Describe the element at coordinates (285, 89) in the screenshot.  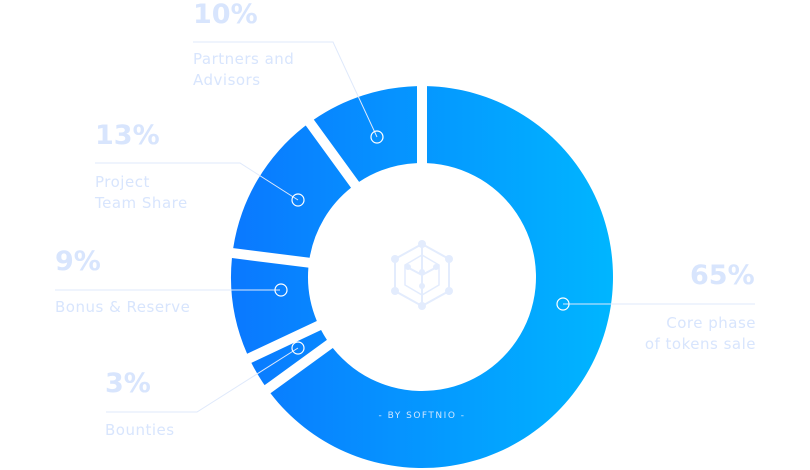
I see `leader-line-partners` at that location.